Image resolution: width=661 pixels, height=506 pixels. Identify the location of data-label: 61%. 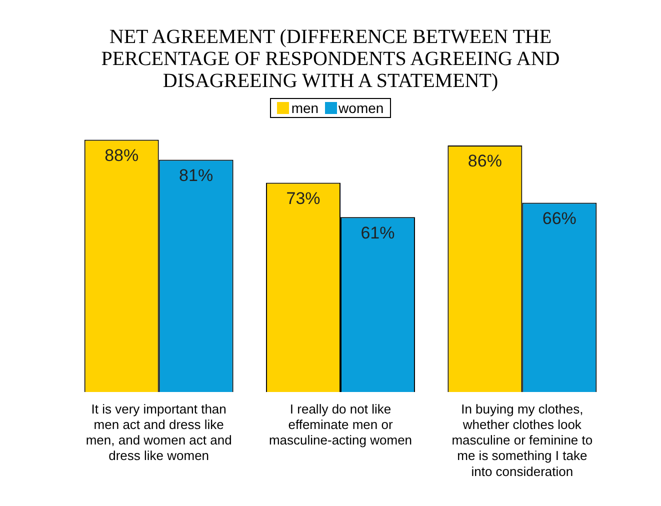
(377, 232).